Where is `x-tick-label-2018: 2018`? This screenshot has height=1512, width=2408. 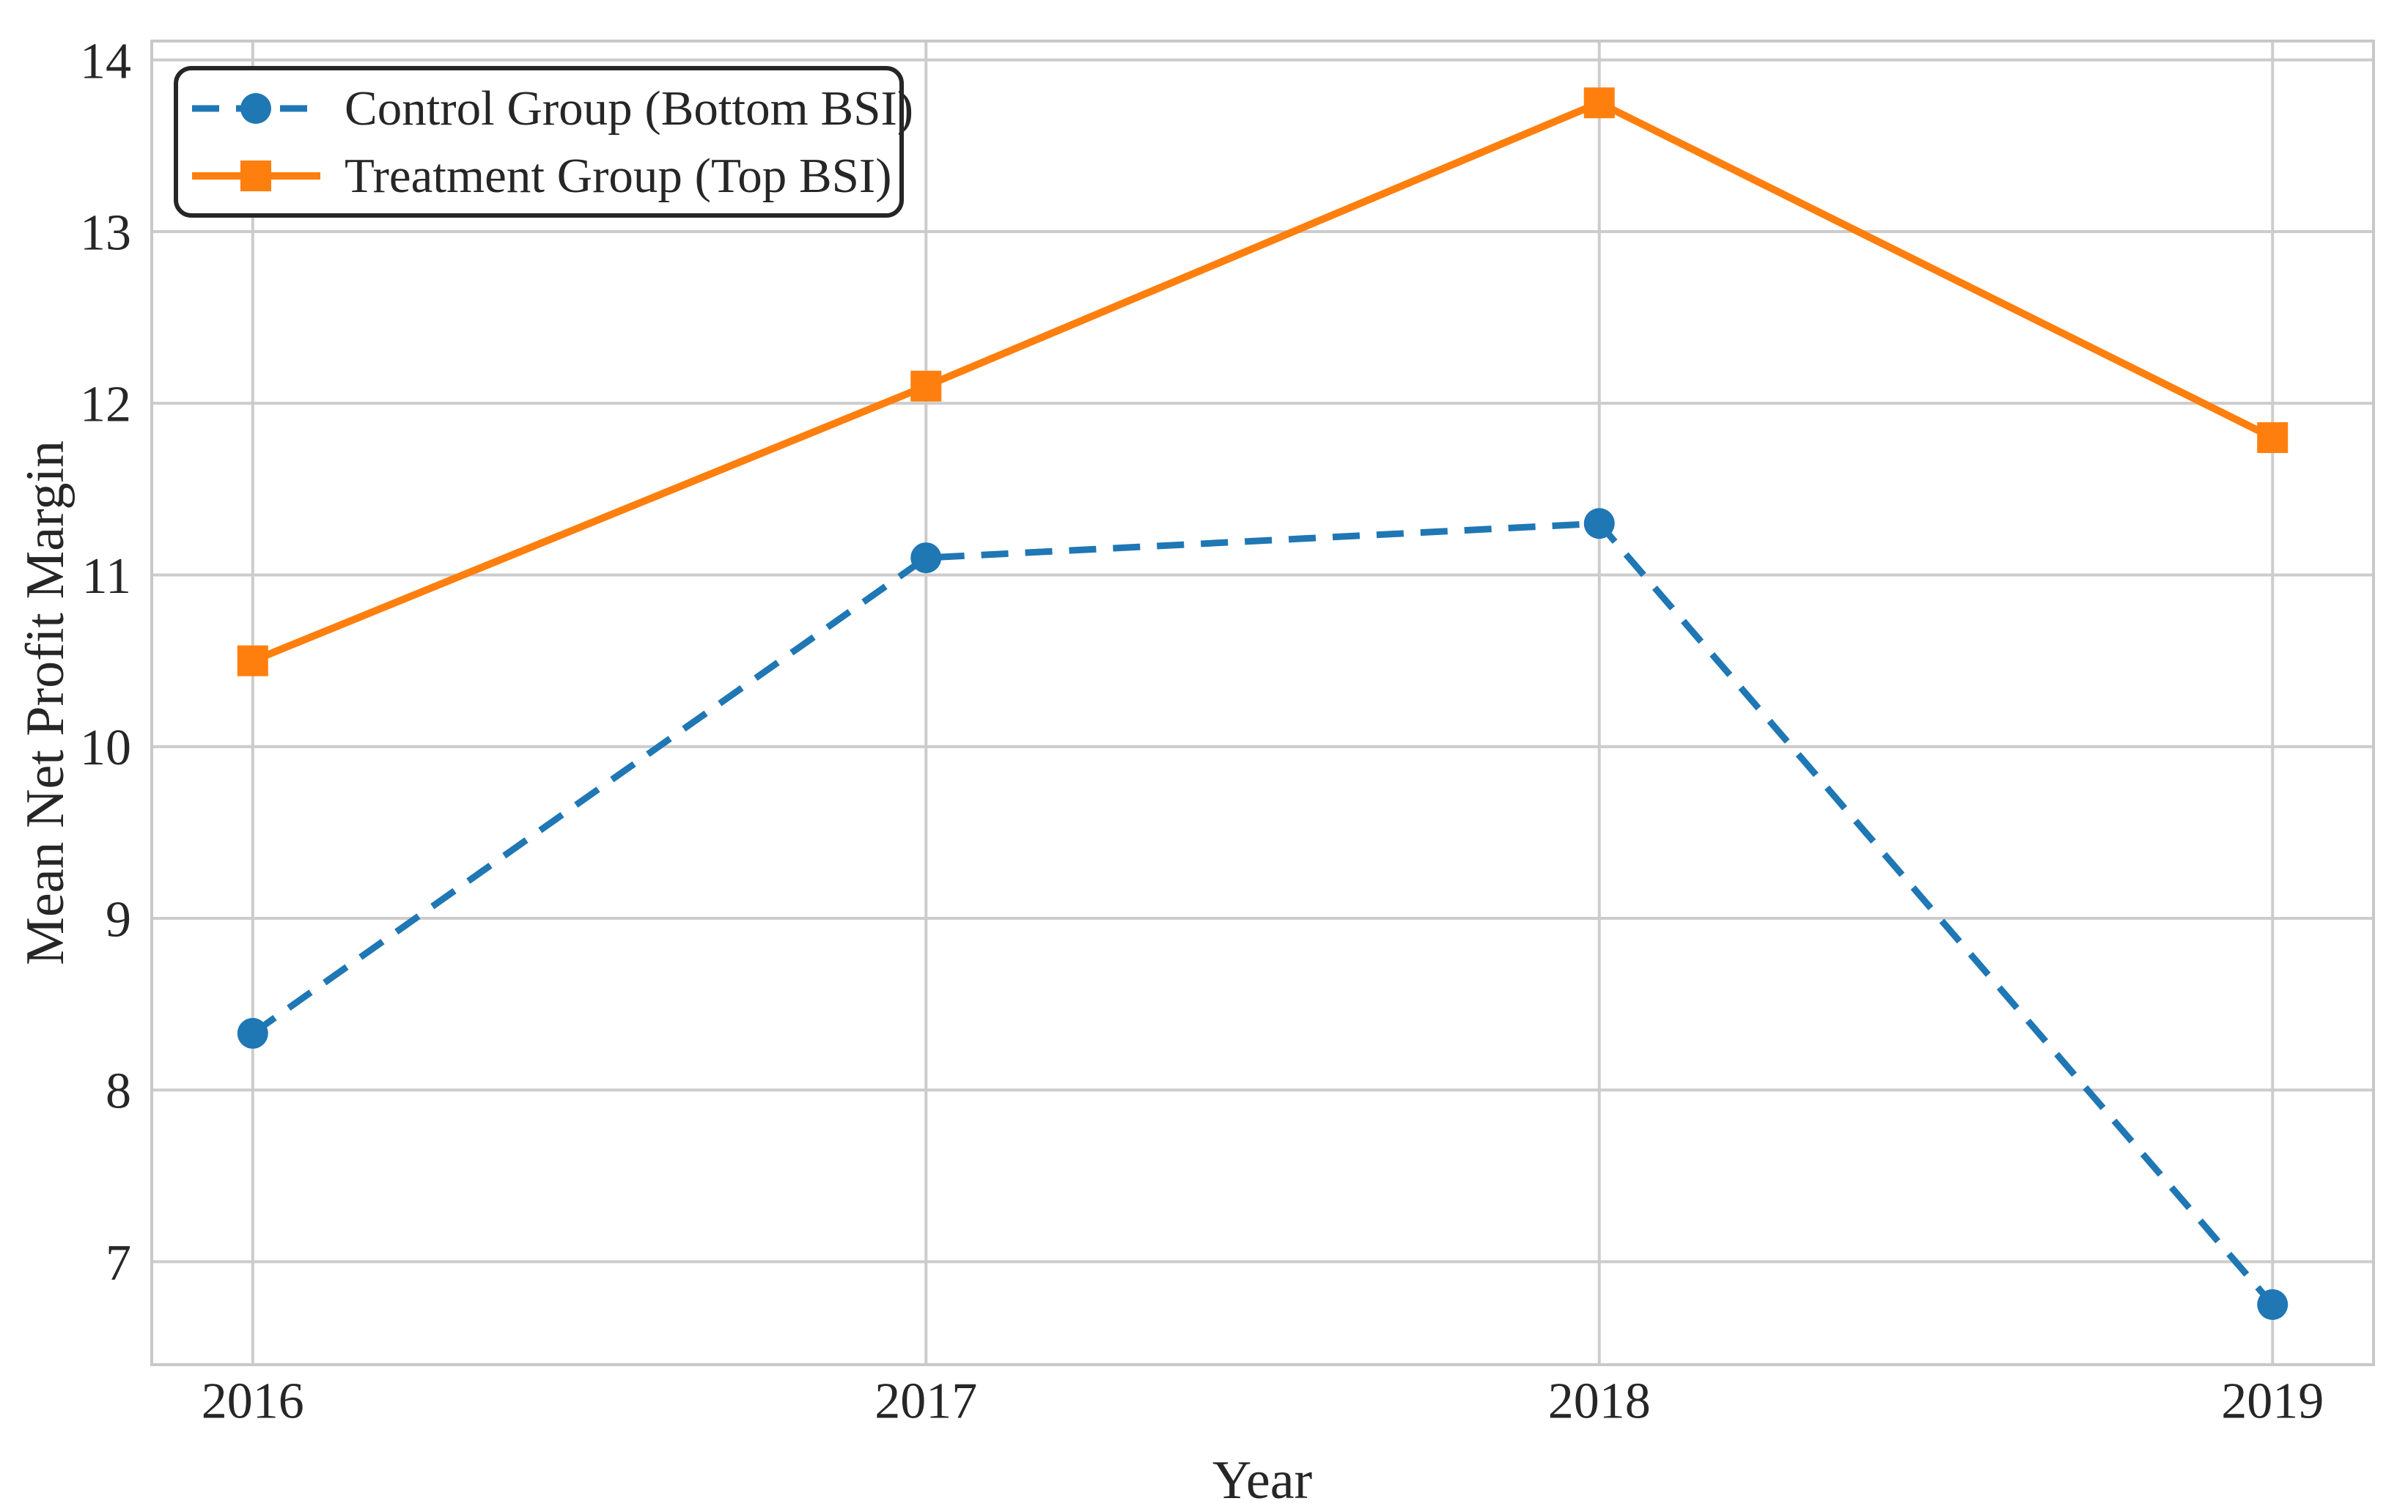
x-tick-label-2018: 2018 is located at coordinates (1599, 1401).